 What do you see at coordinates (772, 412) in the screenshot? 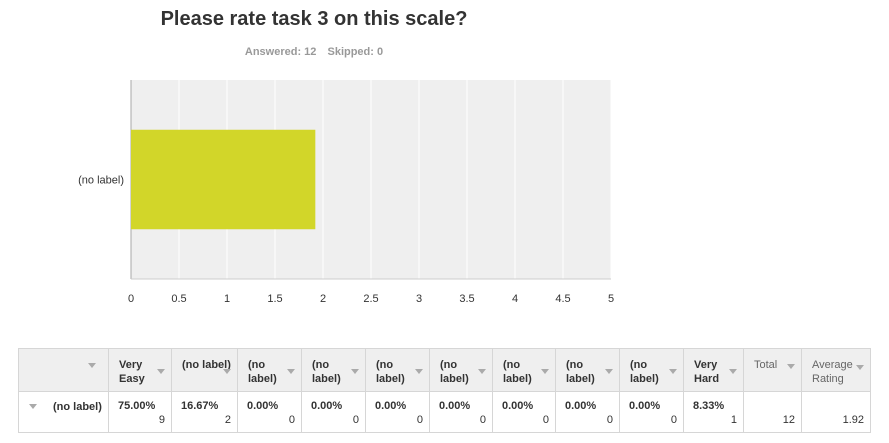
I see `row-total: 12` at bounding box center [772, 412].